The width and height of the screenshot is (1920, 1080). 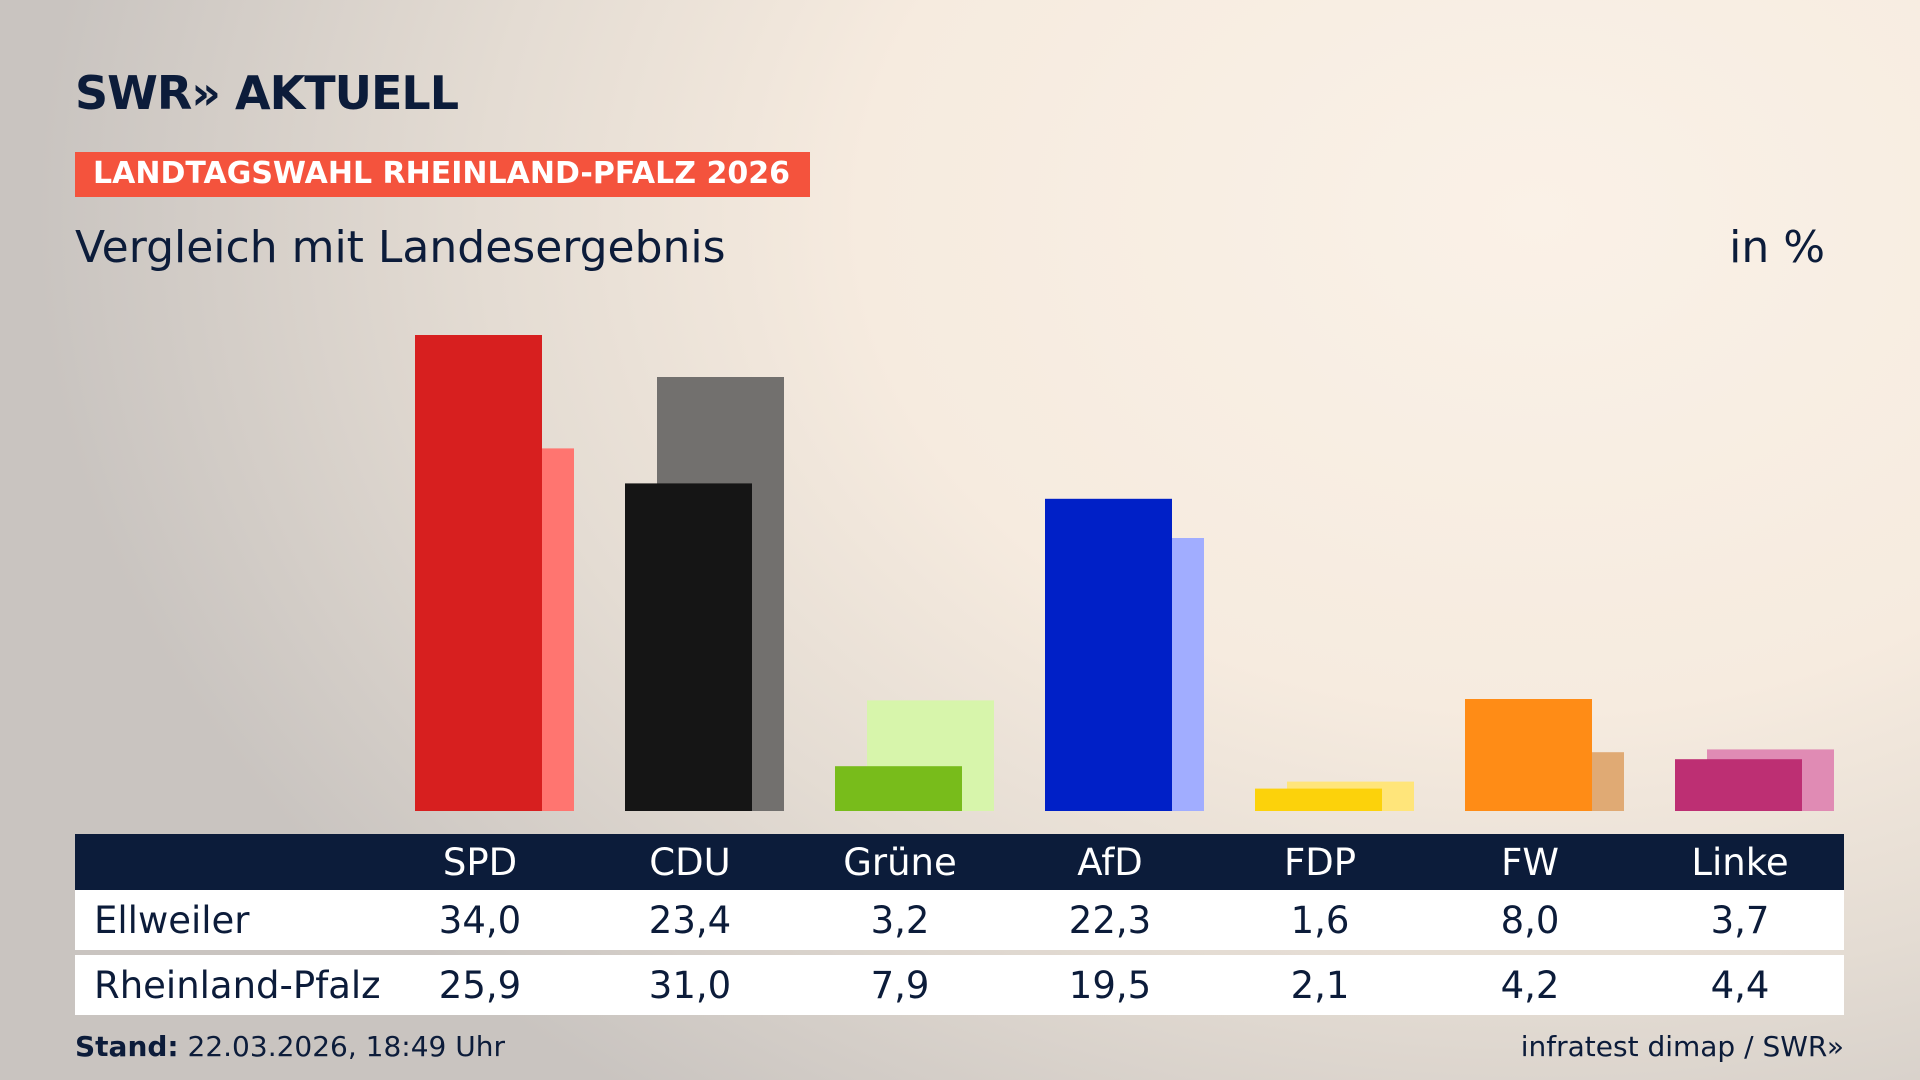 What do you see at coordinates (959, 862) in the screenshot?
I see `table-header: SPD CDU Grüne AfD FDP FW Linke` at bounding box center [959, 862].